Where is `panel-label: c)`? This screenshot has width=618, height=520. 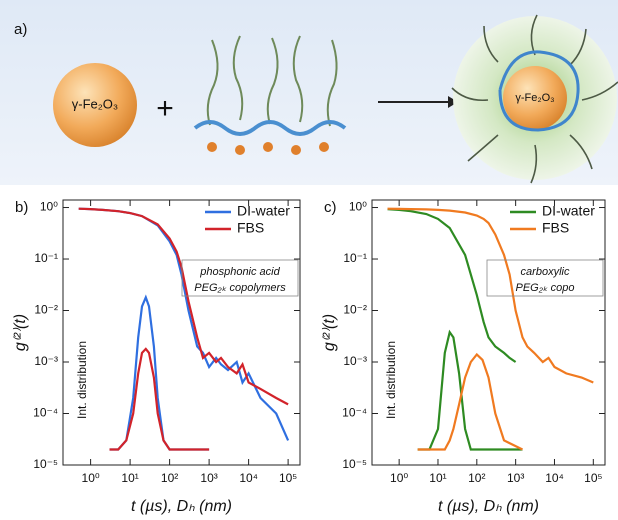 panel-label: c) is located at coordinates (330, 207).